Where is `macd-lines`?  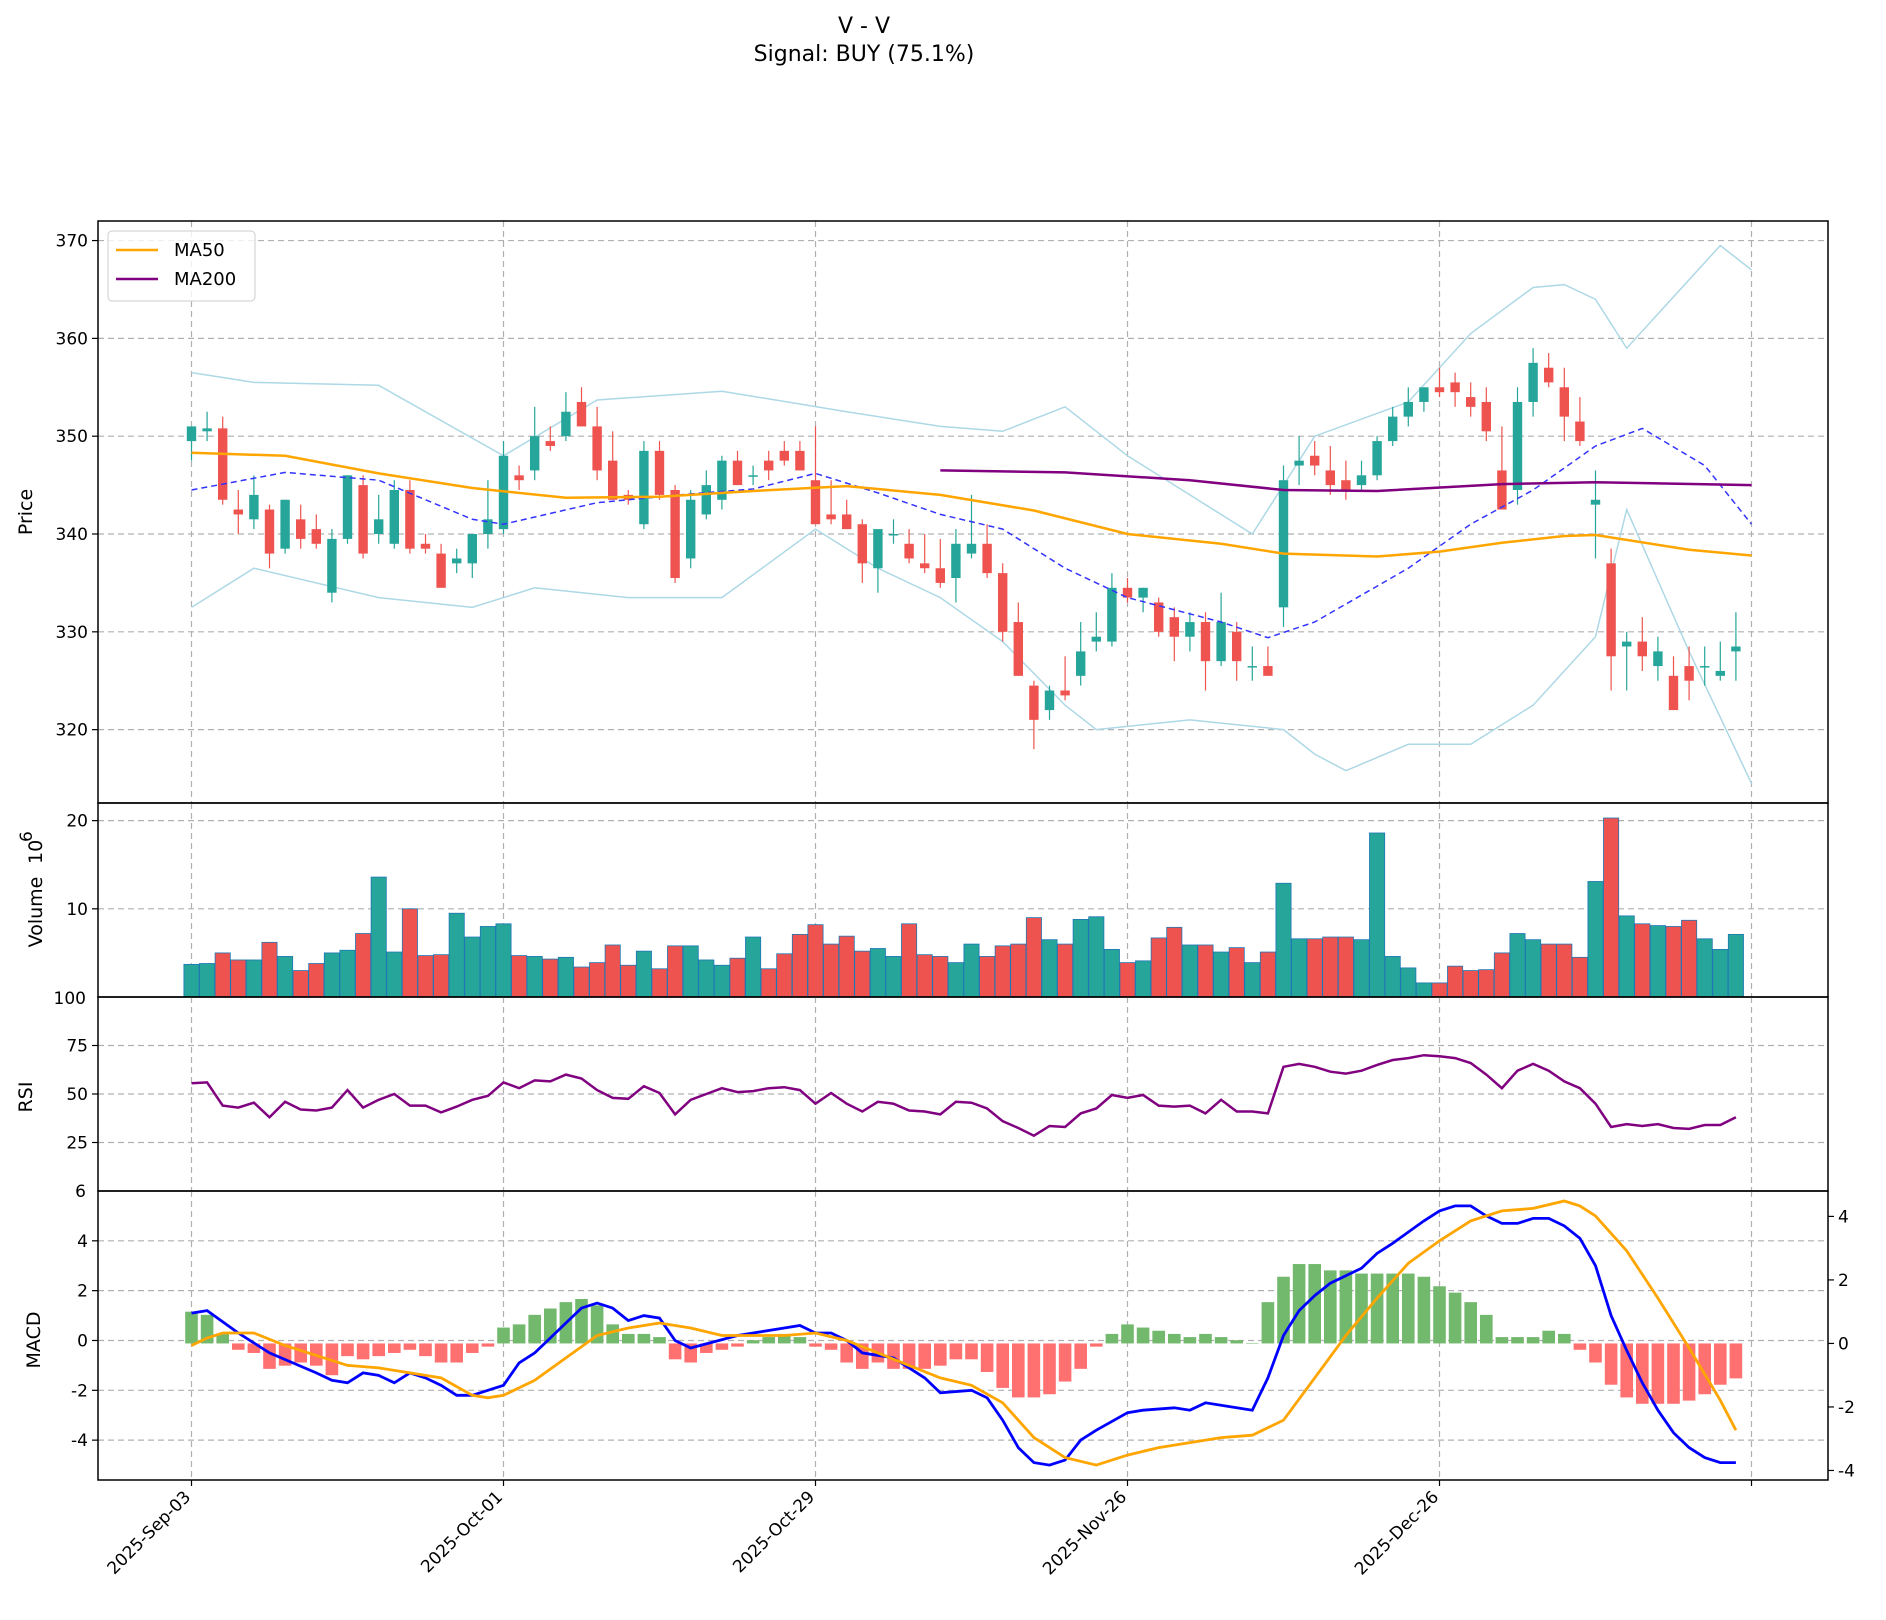 macd-lines is located at coordinates (964, 1333).